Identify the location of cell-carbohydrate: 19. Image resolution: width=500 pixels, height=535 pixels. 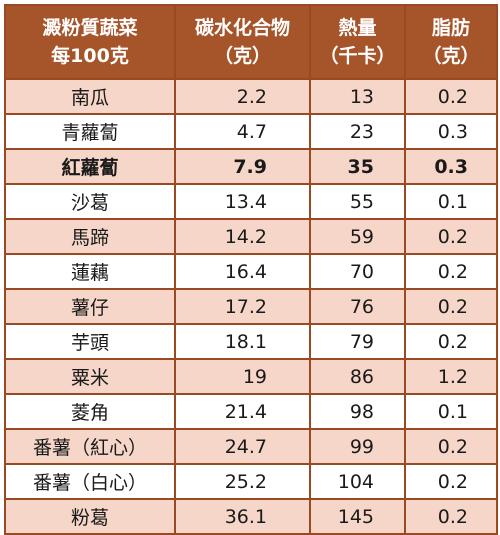
(242, 376).